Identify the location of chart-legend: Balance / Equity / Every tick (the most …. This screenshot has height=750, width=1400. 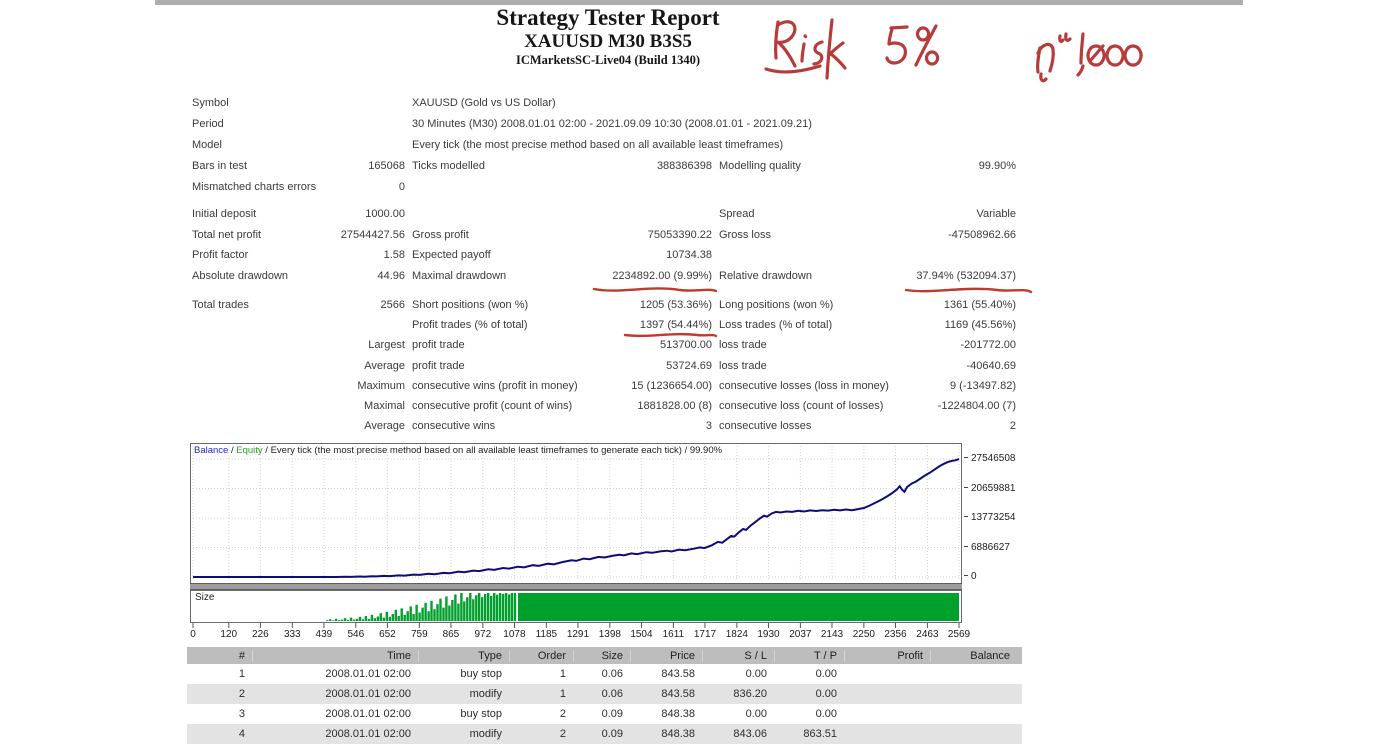
(458, 450).